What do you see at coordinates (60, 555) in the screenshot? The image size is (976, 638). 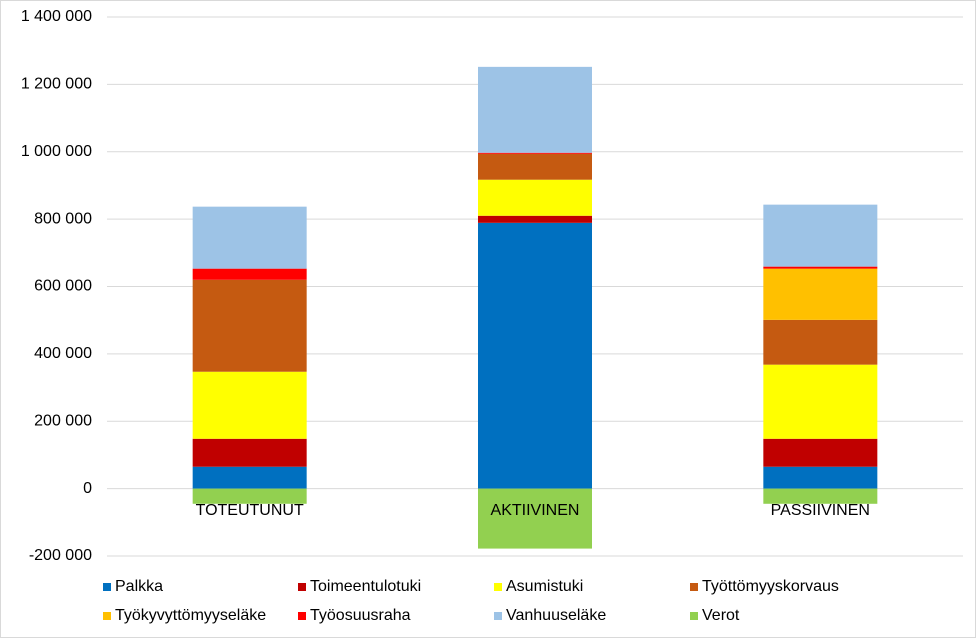 I see `y-tick-label: -200 000` at bounding box center [60, 555].